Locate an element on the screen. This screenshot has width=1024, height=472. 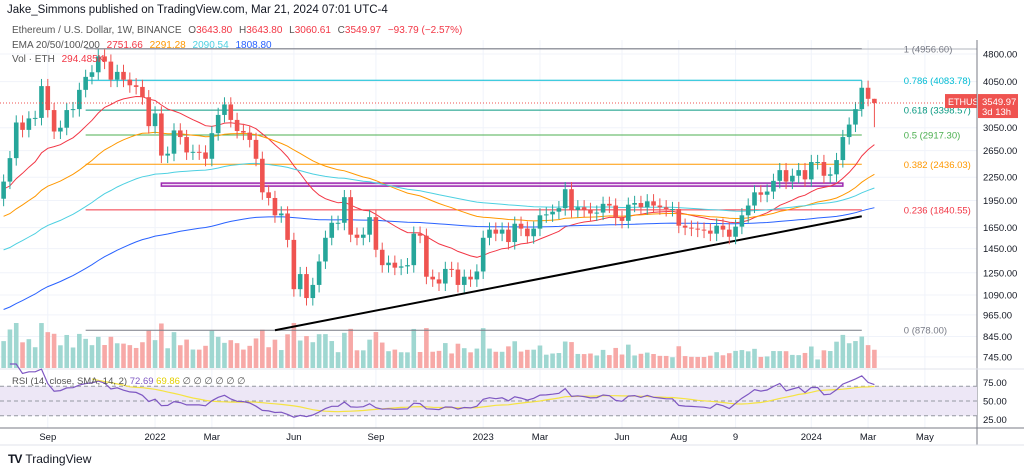
ema-label: EMA 20/50/100/200 is located at coordinates (56, 45).